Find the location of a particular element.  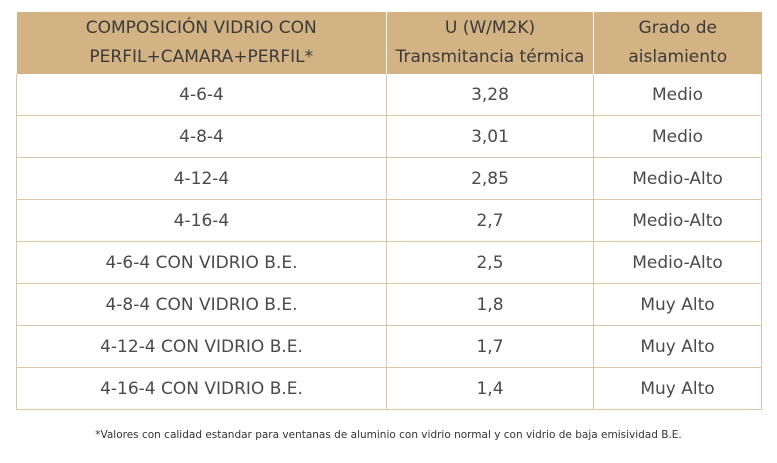

header-u-value-line-2: Transmitancia térmica is located at coordinates (490, 57).